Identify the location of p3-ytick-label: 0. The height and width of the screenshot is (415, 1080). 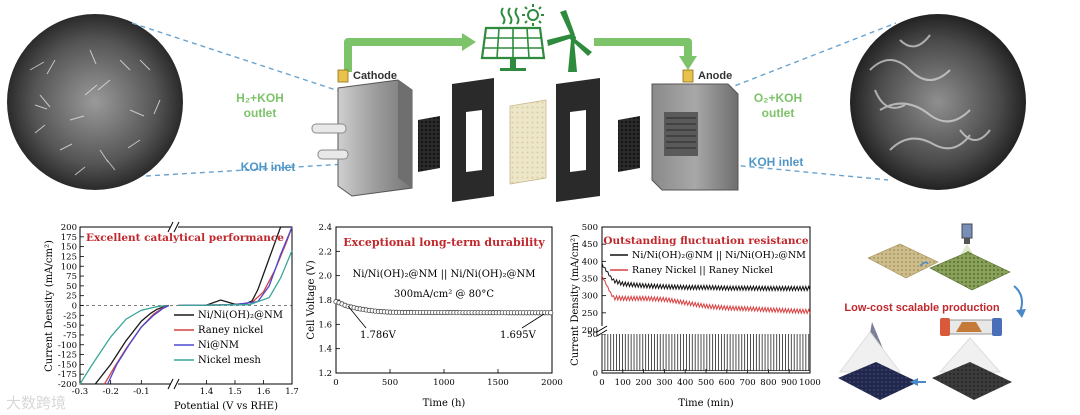
(595, 374).